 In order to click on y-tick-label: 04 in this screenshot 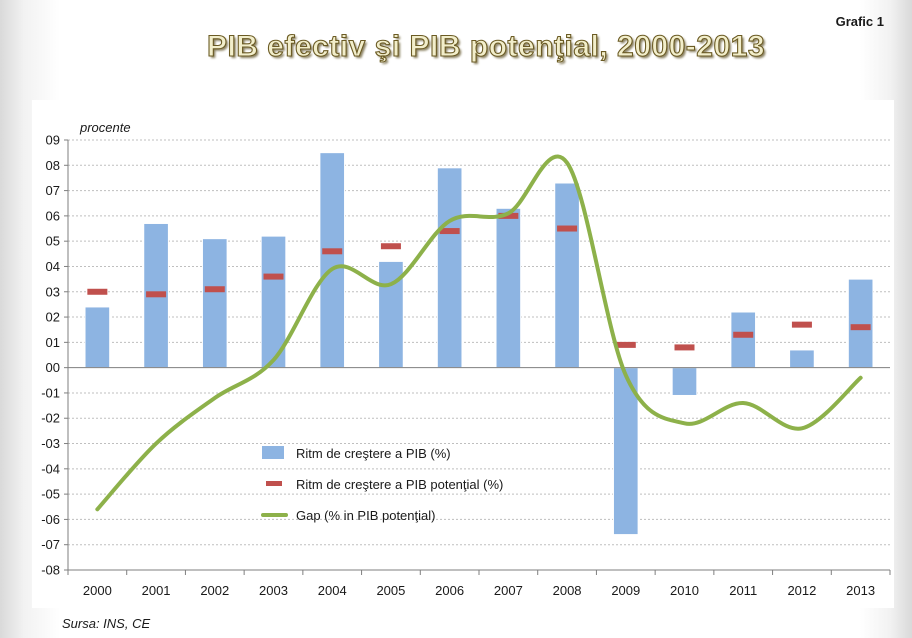, I will do `click(53, 266)`.